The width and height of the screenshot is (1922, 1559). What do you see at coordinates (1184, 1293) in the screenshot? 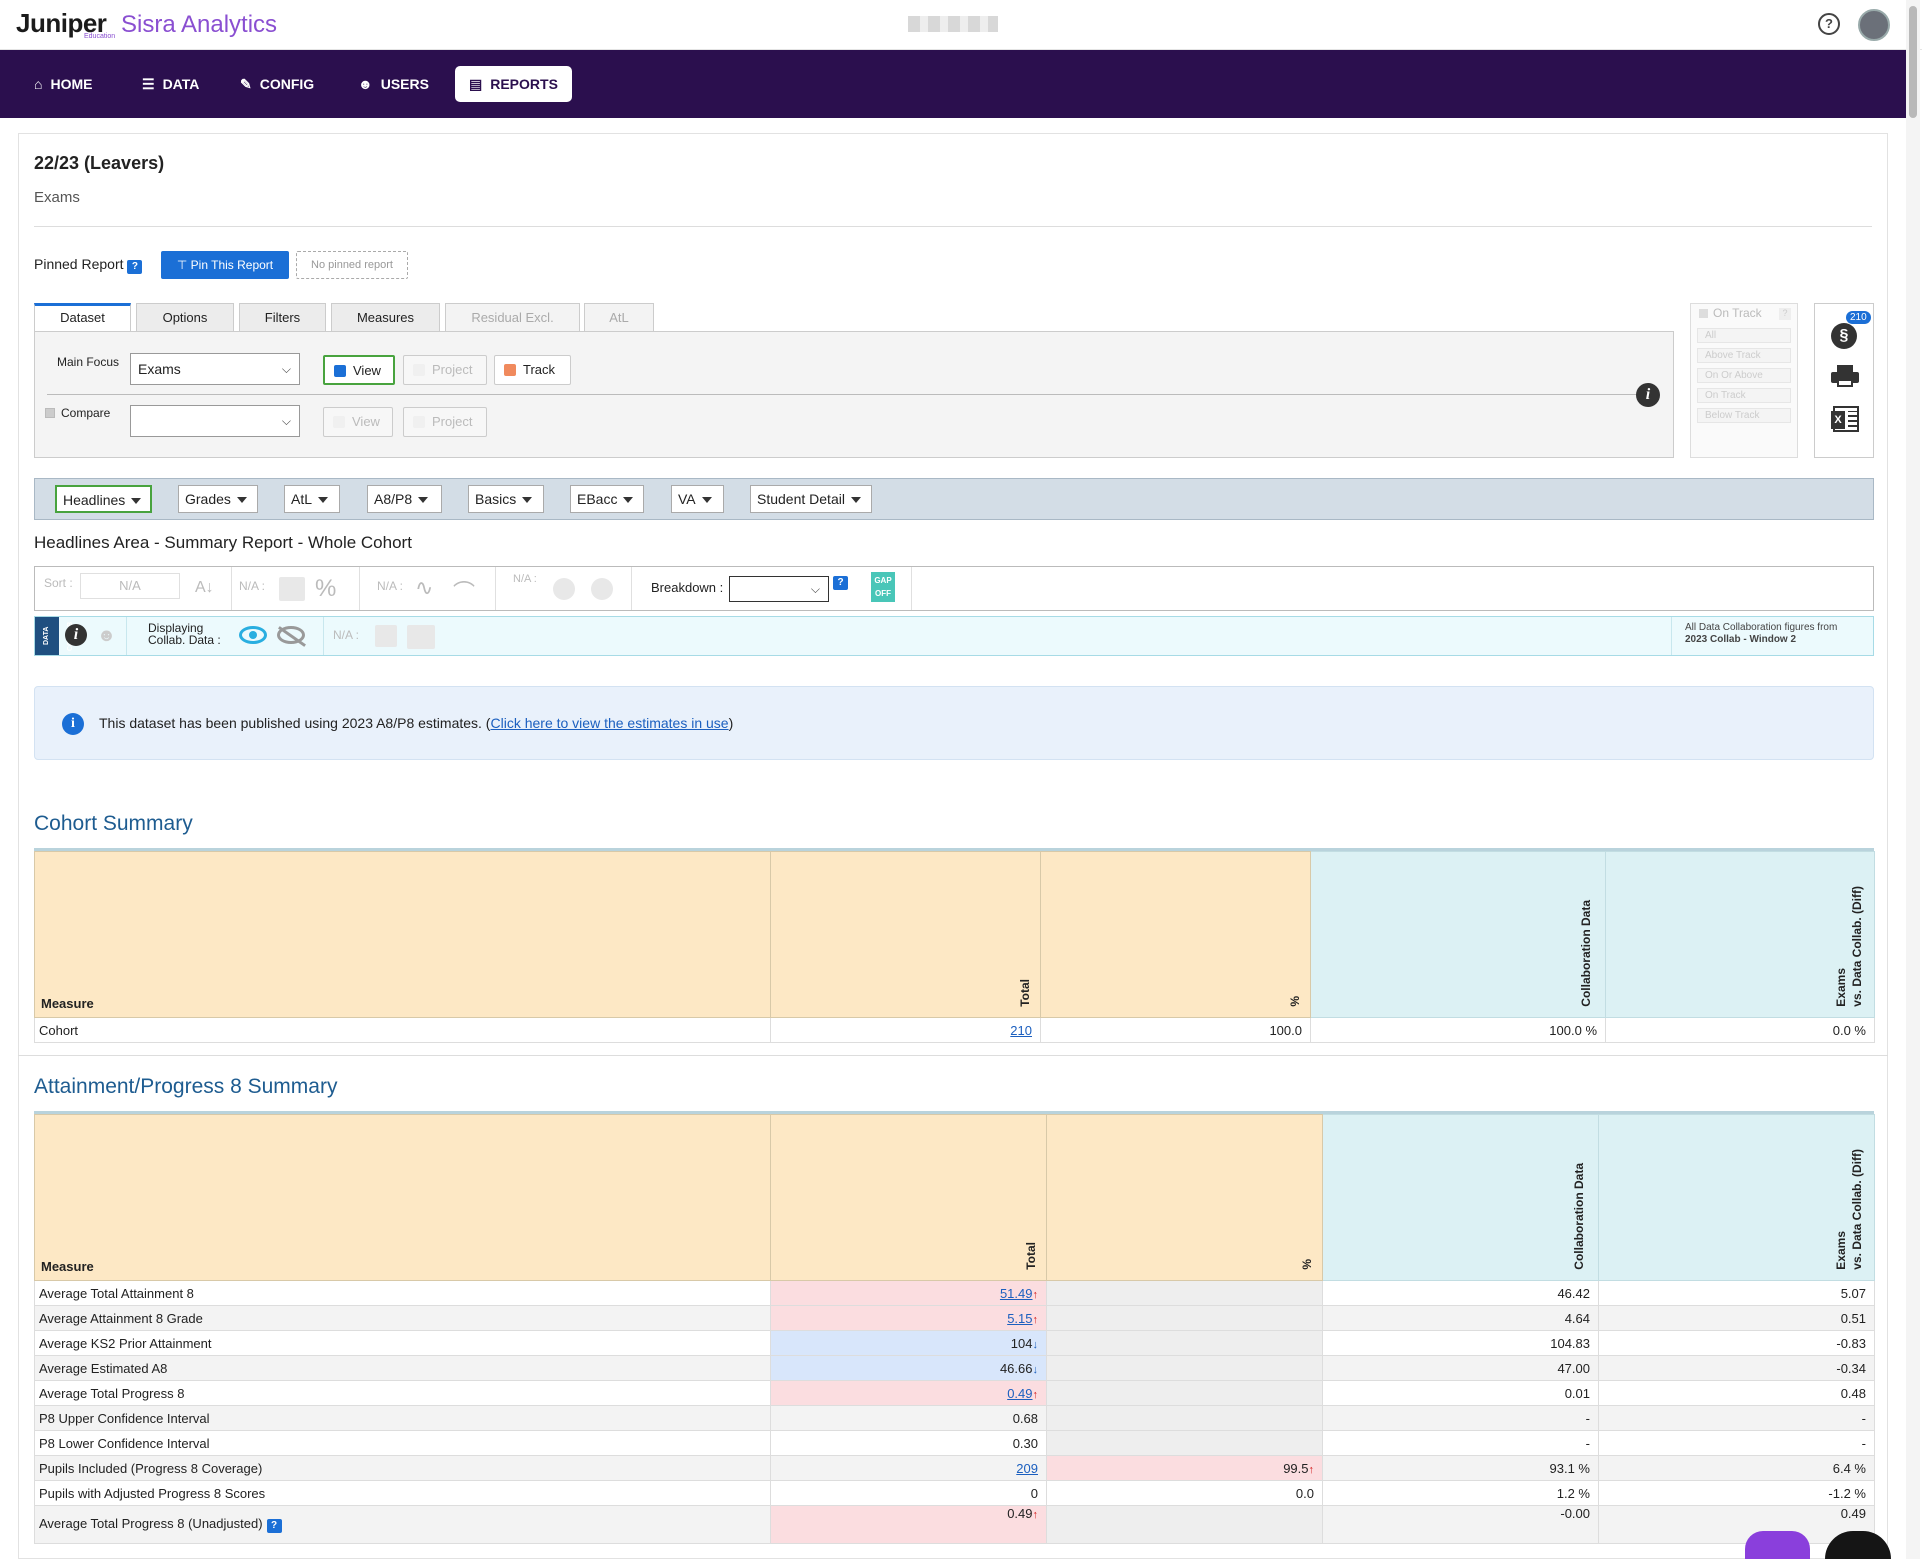
I see `pct-cell` at bounding box center [1184, 1293].